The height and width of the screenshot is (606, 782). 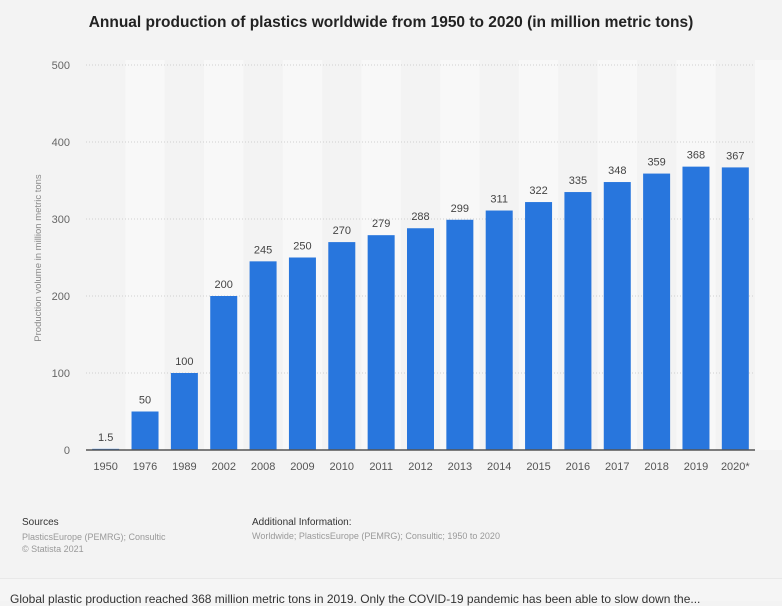 What do you see at coordinates (61, 143) in the screenshot?
I see `y-tick-label: 400` at bounding box center [61, 143].